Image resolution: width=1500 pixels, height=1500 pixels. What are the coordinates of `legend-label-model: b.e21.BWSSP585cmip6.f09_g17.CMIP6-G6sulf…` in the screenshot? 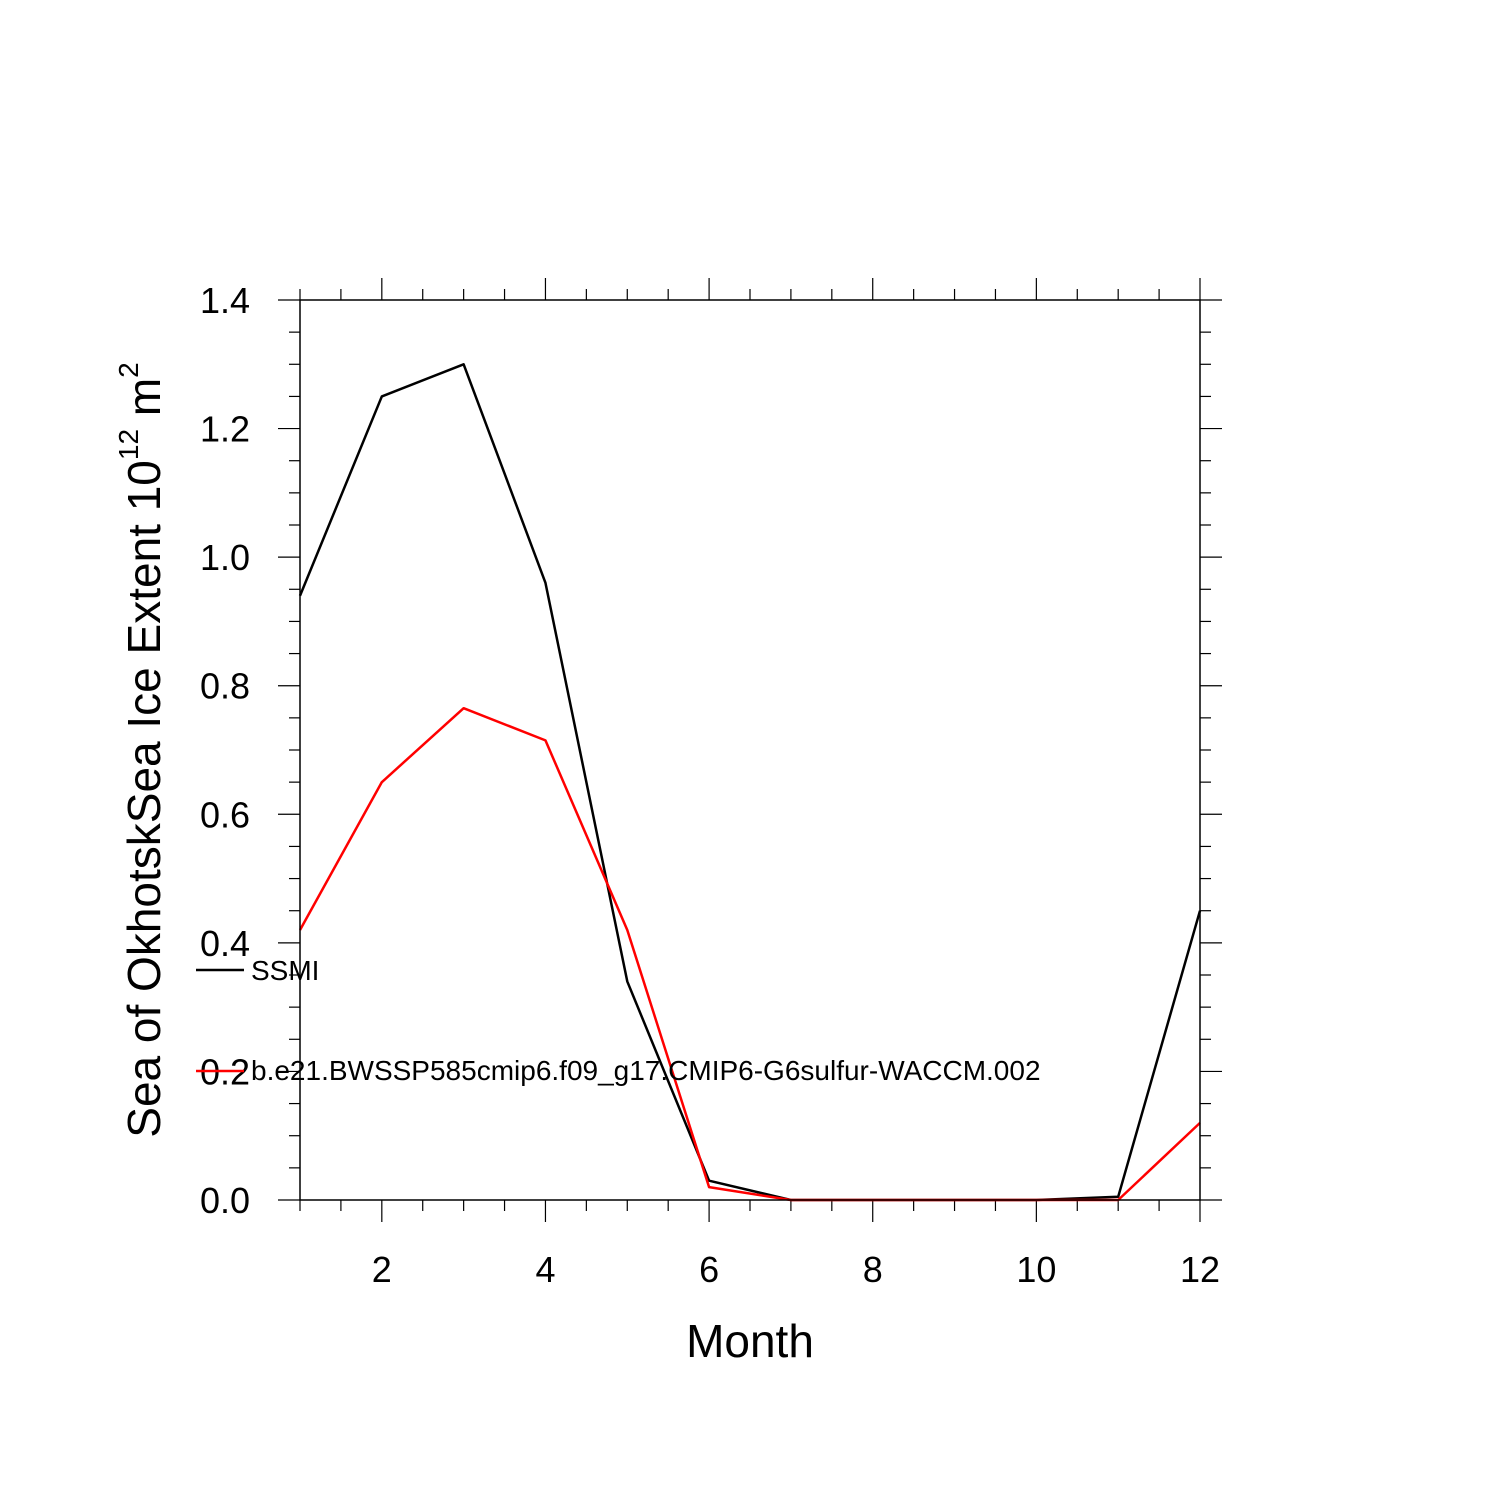 It's located at (646, 1070).